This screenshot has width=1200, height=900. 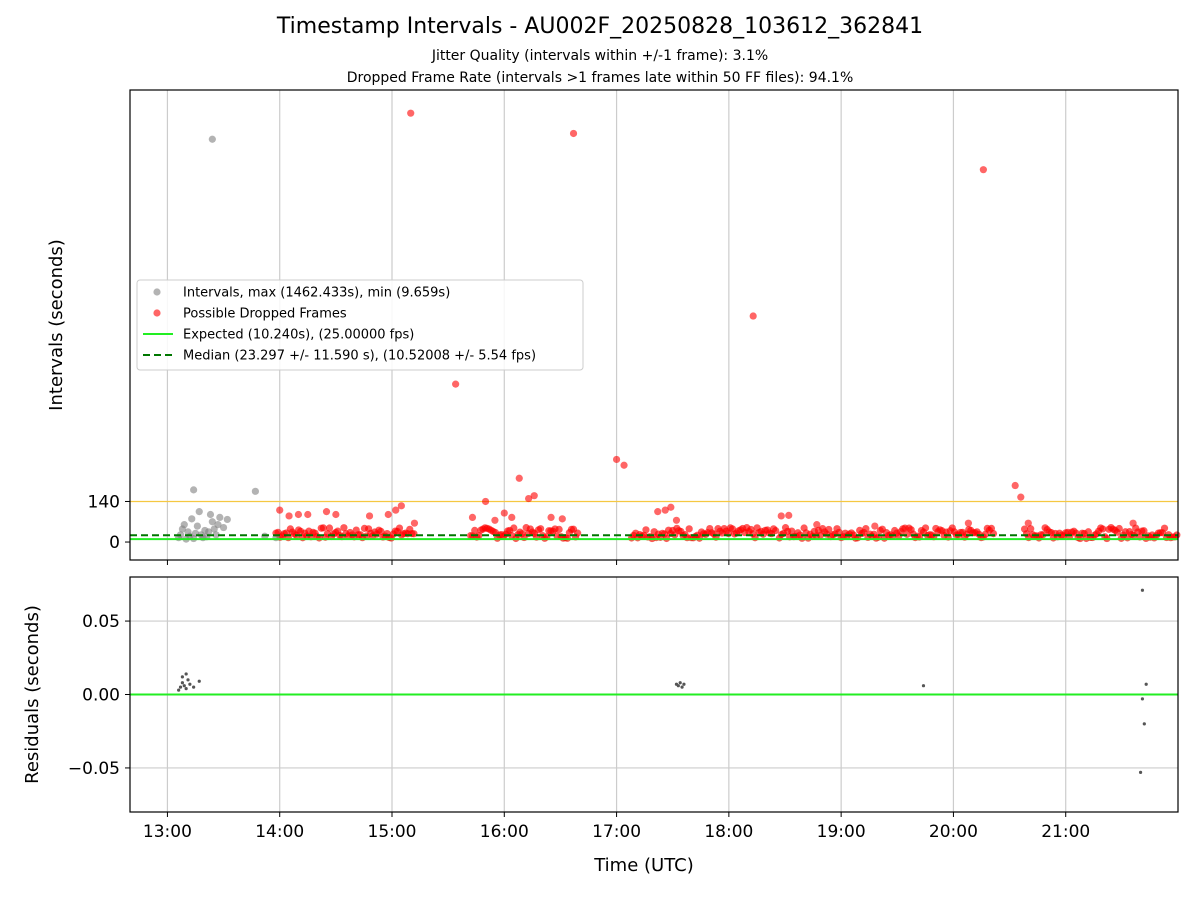 I want to click on x-tick-label: 16:00, so click(x=504, y=832).